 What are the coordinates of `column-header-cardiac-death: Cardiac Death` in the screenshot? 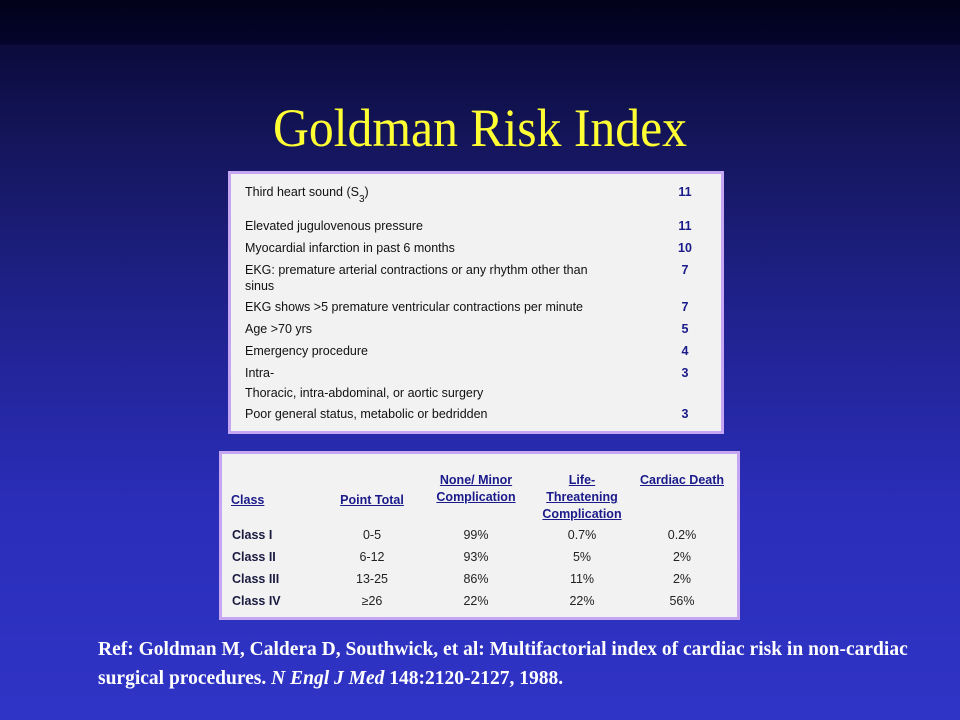 It's located at (682, 480).